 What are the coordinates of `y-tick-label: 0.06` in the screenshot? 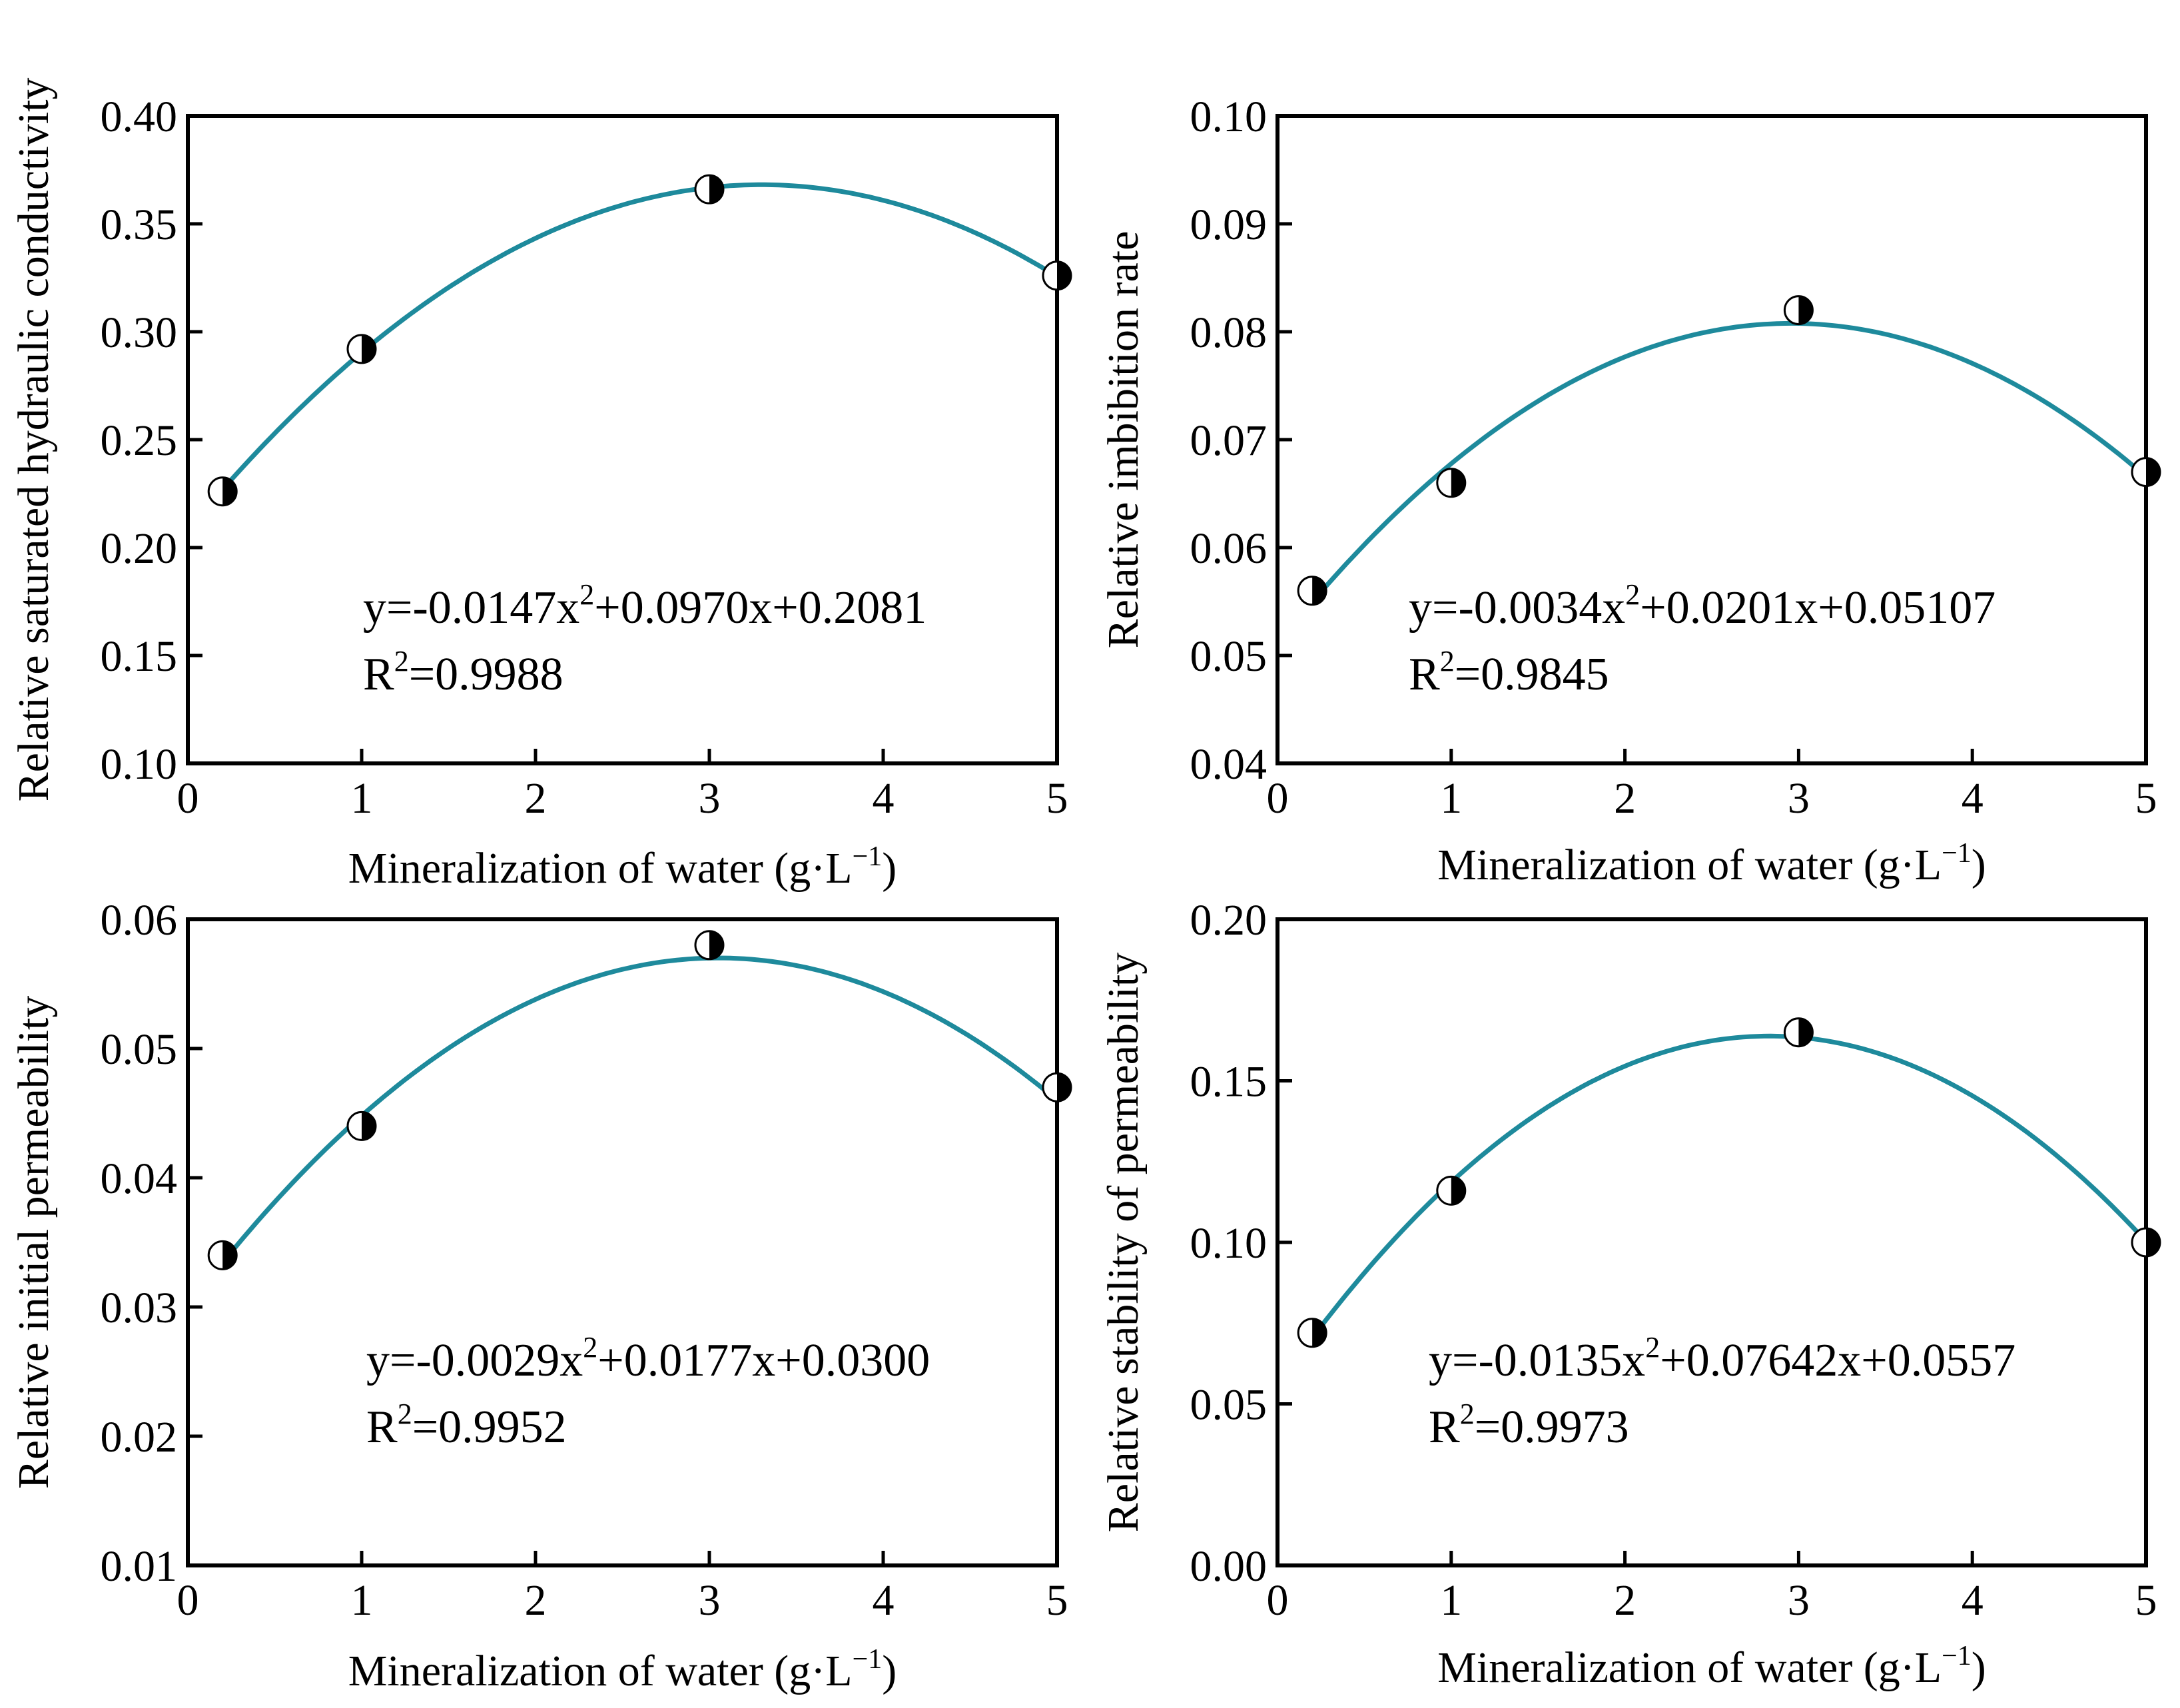 It's located at (1229, 548).